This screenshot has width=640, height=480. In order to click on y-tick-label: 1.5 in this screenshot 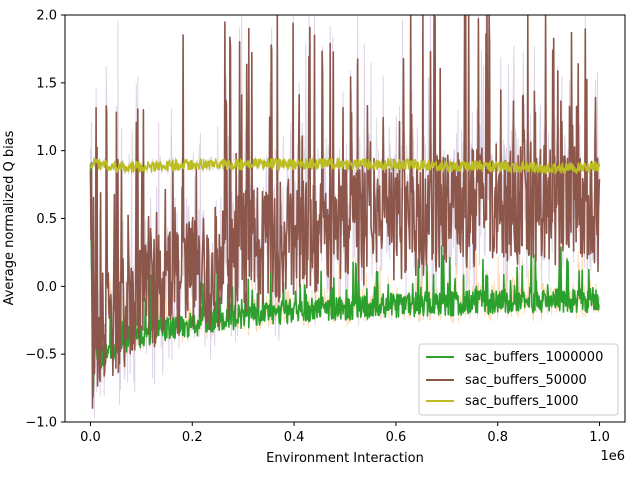, I will do `click(46, 83)`.